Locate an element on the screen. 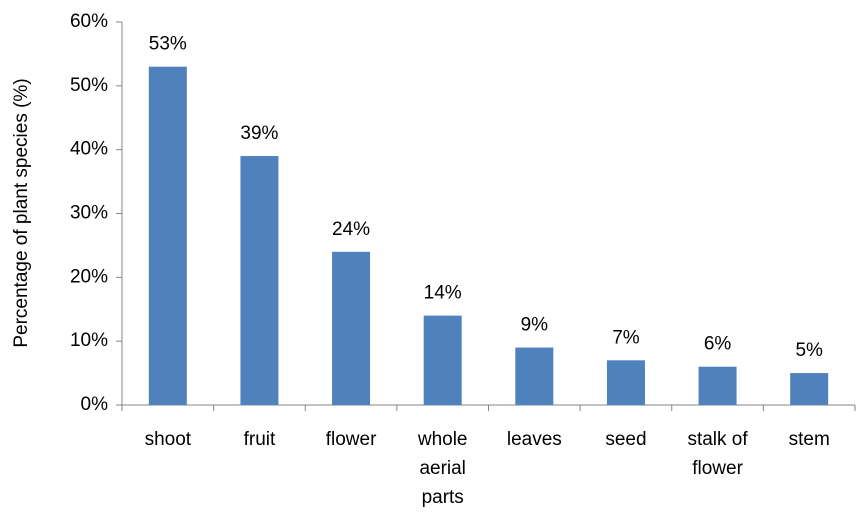 The width and height of the screenshot is (858, 522). value-label: 6% is located at coordinates (718, 344).